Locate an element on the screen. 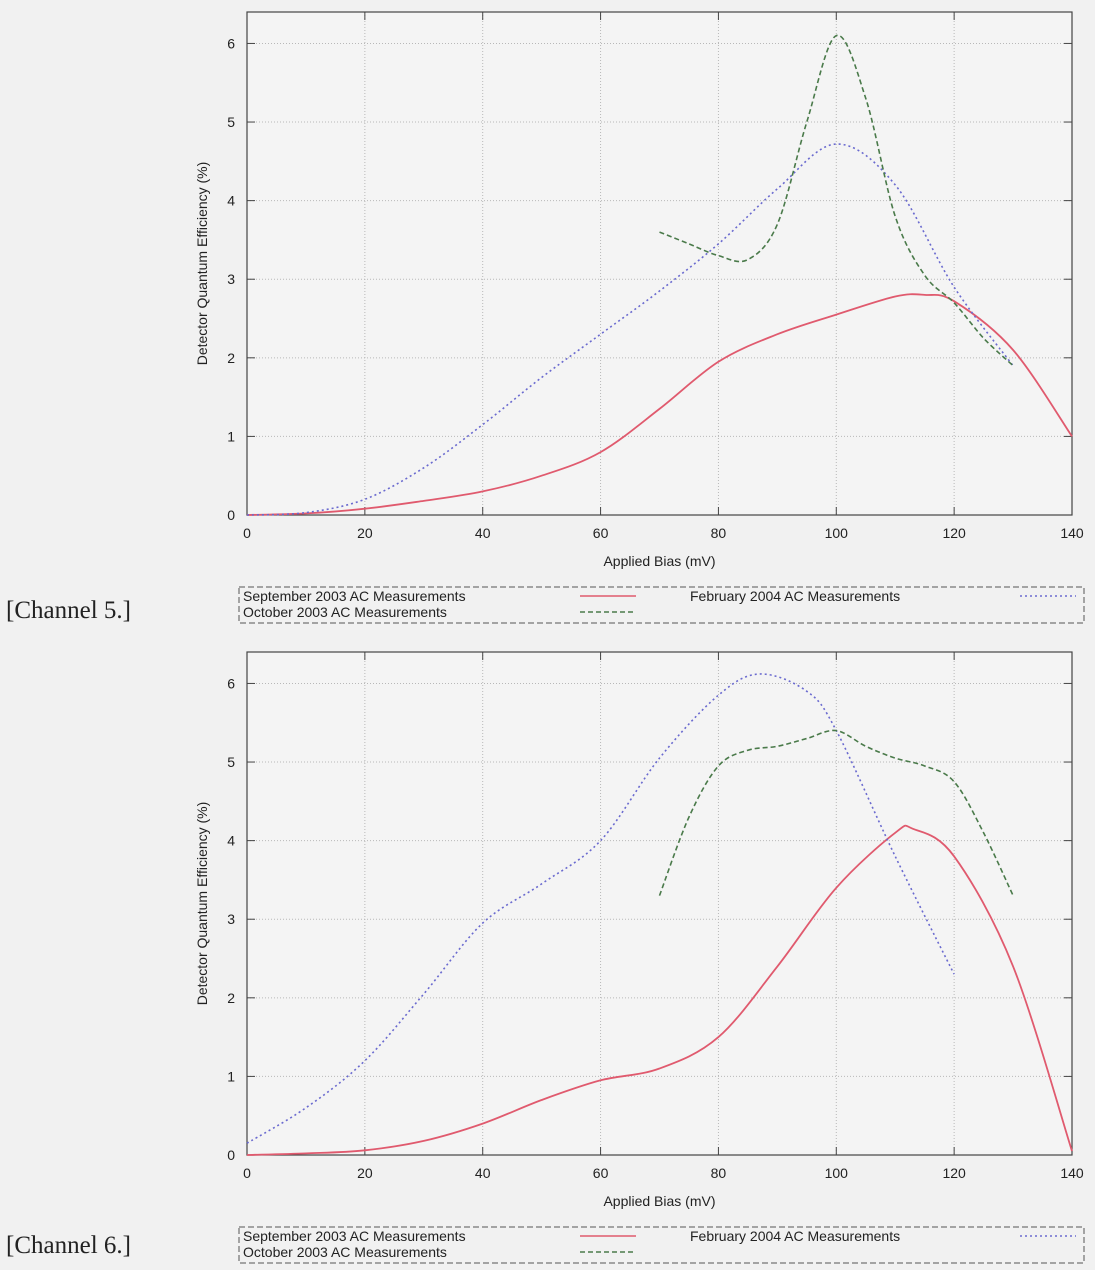  channel-5-caption: [Channel 5.] is located at coordinates (68, 610).